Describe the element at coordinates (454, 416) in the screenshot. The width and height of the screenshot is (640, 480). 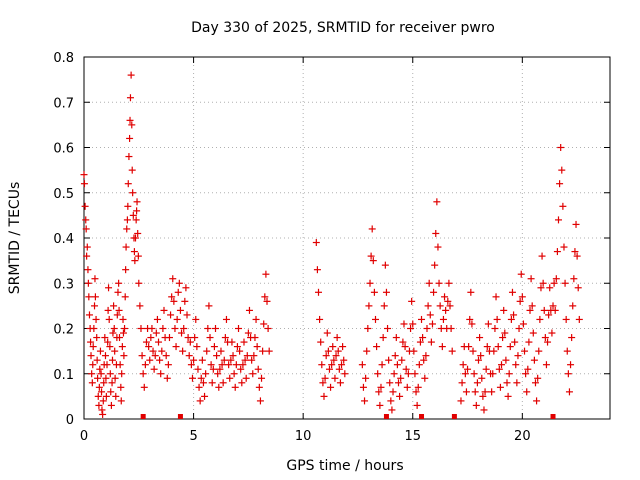
I see `zero-marker` at that location.